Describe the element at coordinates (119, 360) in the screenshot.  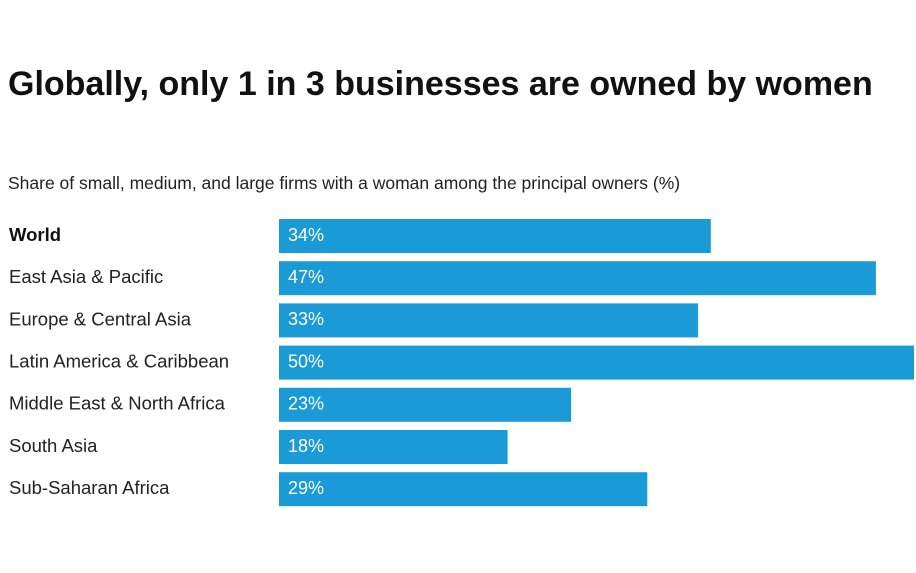
I see `category-label: Latin America & Caribbean` at that location.